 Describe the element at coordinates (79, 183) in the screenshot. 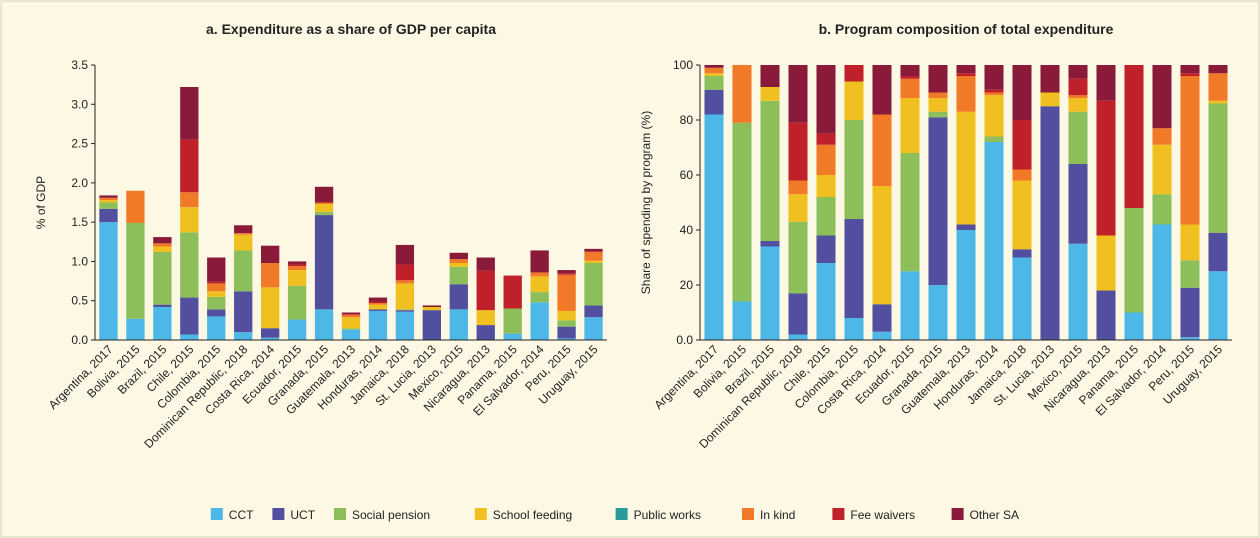

I see `y-tick-label: 2.0` at that location.